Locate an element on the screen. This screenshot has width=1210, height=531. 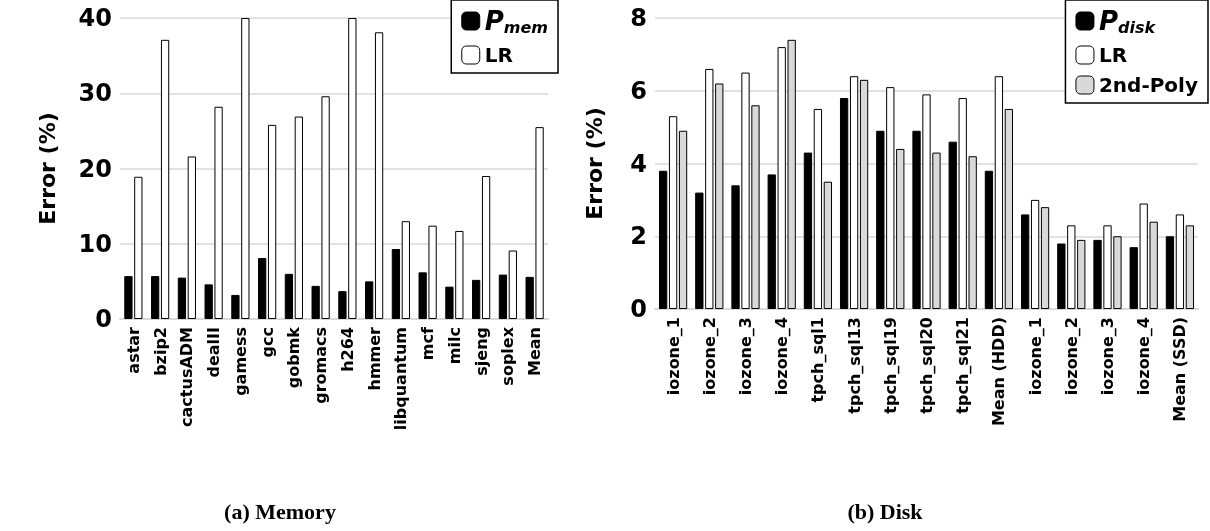
x-tick-label: gromacs is located at coordinates (321, 365).